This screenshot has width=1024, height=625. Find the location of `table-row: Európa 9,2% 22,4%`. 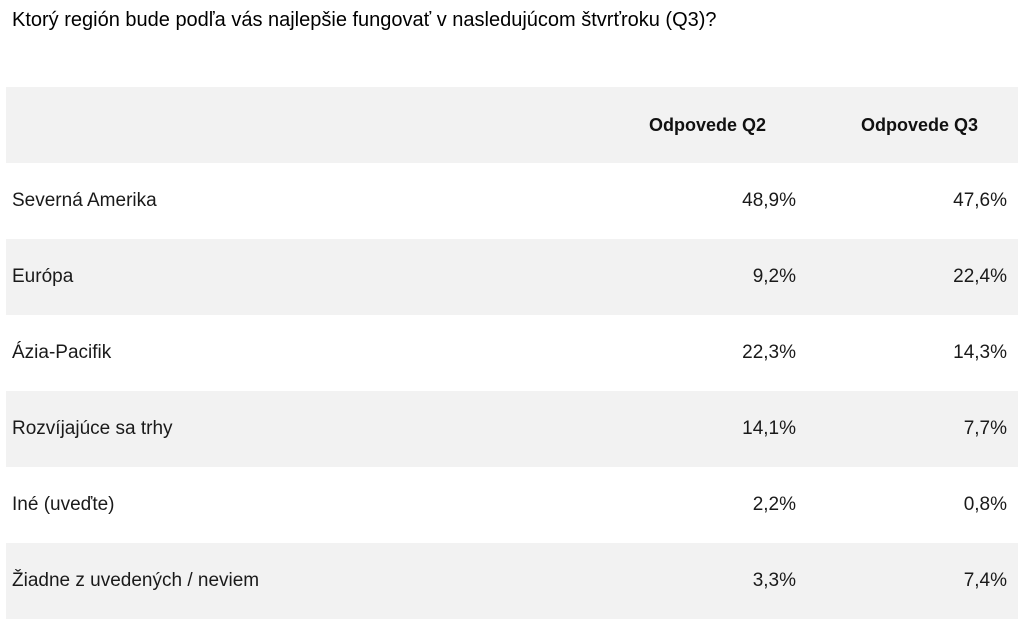

table-row: Európa 9,2% 22,4% is located at coordinates (512, 277).